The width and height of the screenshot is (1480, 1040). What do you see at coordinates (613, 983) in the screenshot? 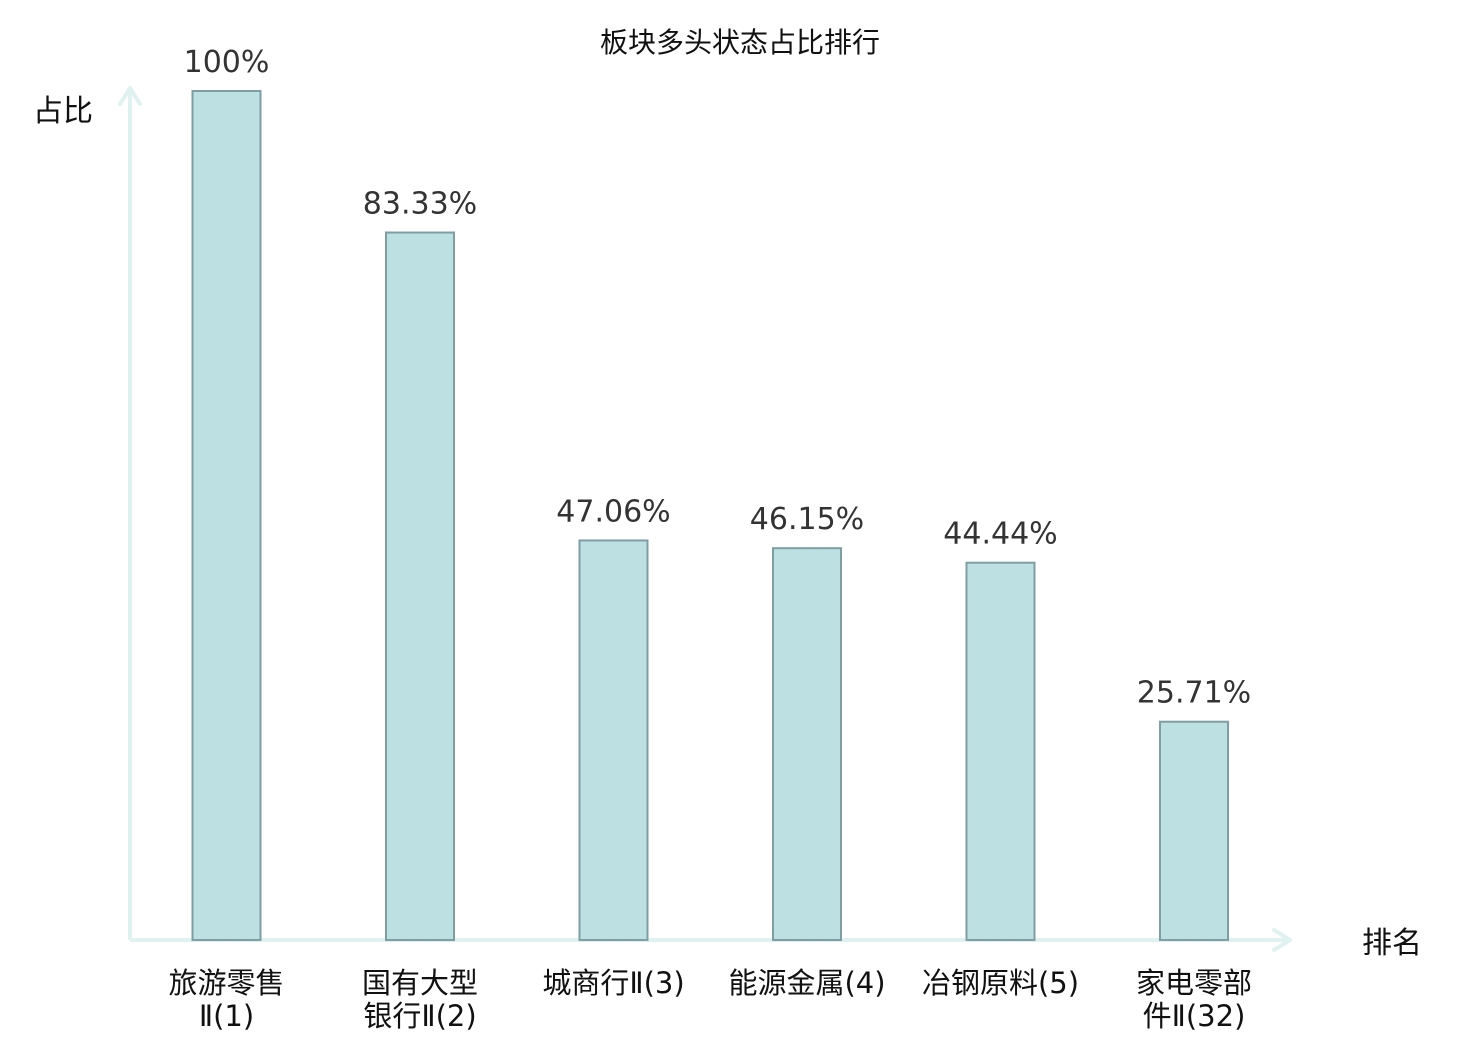
I see `x-tick-label: 城商行Ⅱ(3)` at bounding box center [613, 983].